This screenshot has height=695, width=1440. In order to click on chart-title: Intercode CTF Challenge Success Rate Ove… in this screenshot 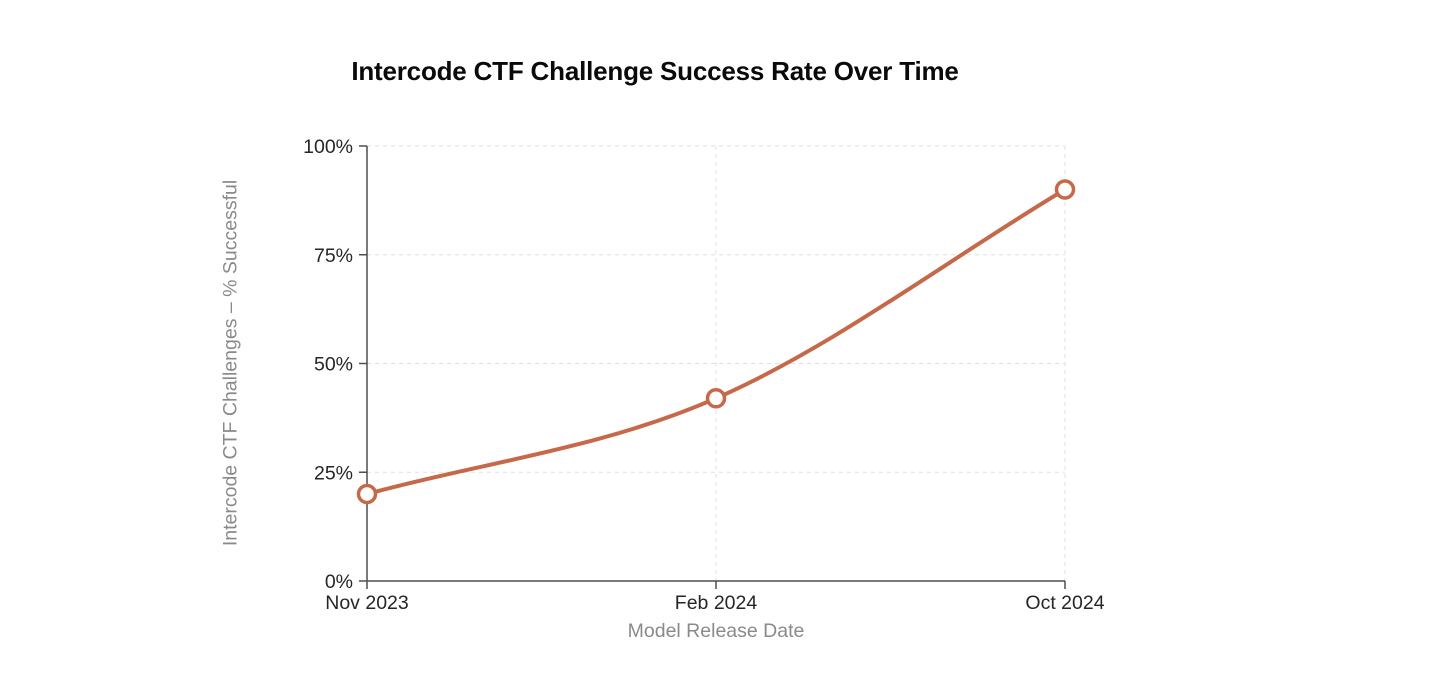, I will do `click(655, 71)`.